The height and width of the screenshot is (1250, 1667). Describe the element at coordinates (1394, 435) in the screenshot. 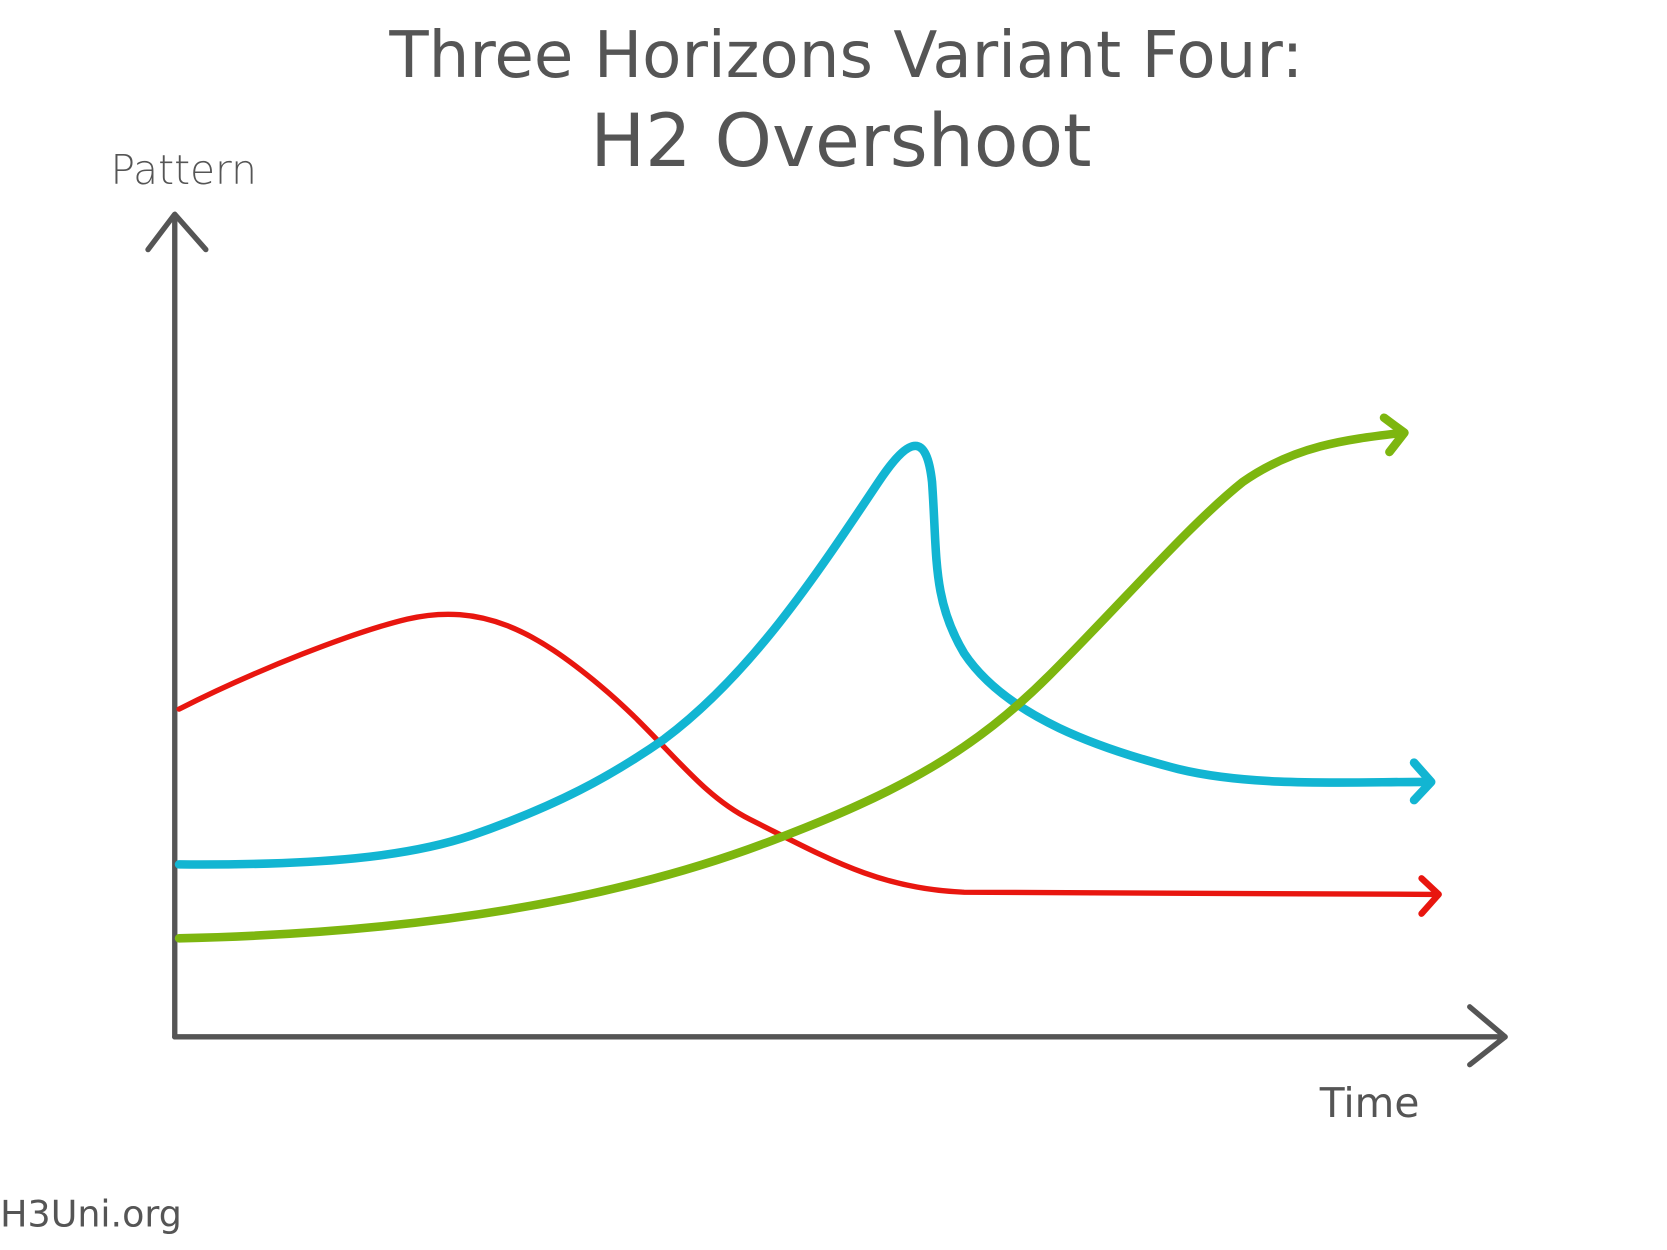

I see `h3-arrow` at that location.